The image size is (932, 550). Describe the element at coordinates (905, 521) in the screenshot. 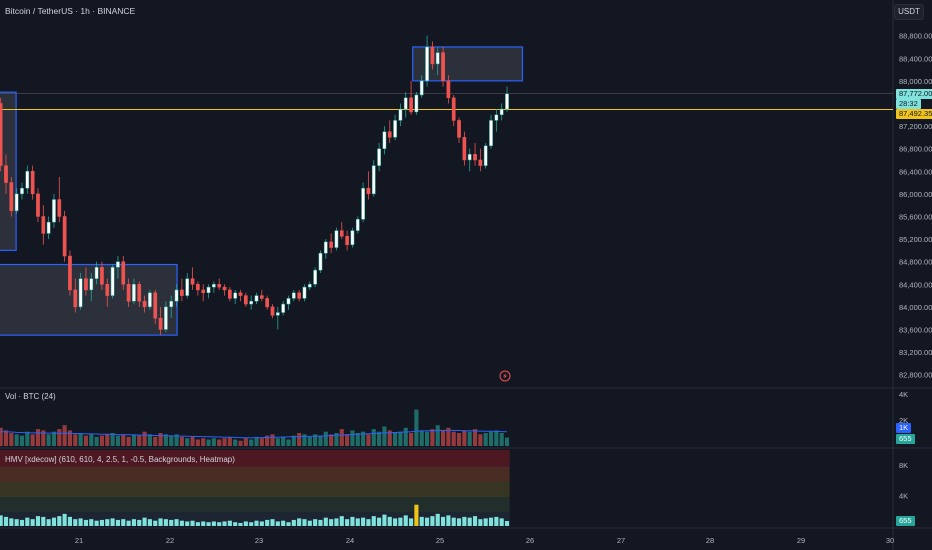

I see `hmv-last-tag: 655` at that location.